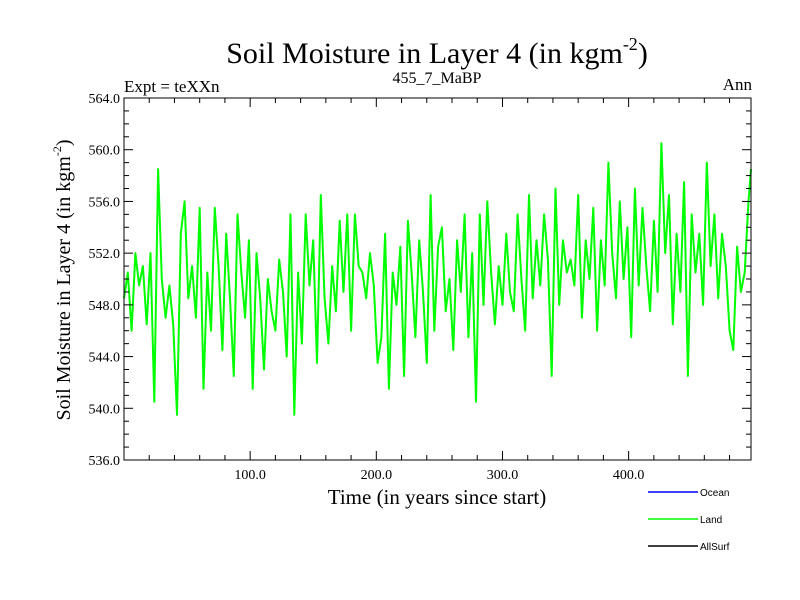  What do you see at coordinates (424, 53) in the screenshot?
I see `chart-title-main: Soil Moisture in Layer 4 (in kgm` at bounding box center [424, 53].